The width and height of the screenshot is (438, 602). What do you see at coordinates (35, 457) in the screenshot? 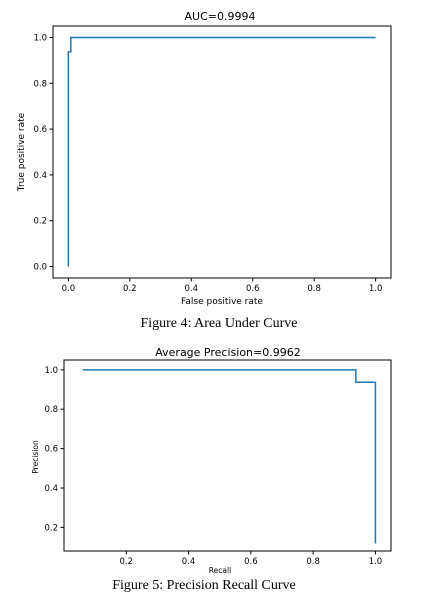
I see `y-axis-label: Precision` at bounding box center [35, 457].